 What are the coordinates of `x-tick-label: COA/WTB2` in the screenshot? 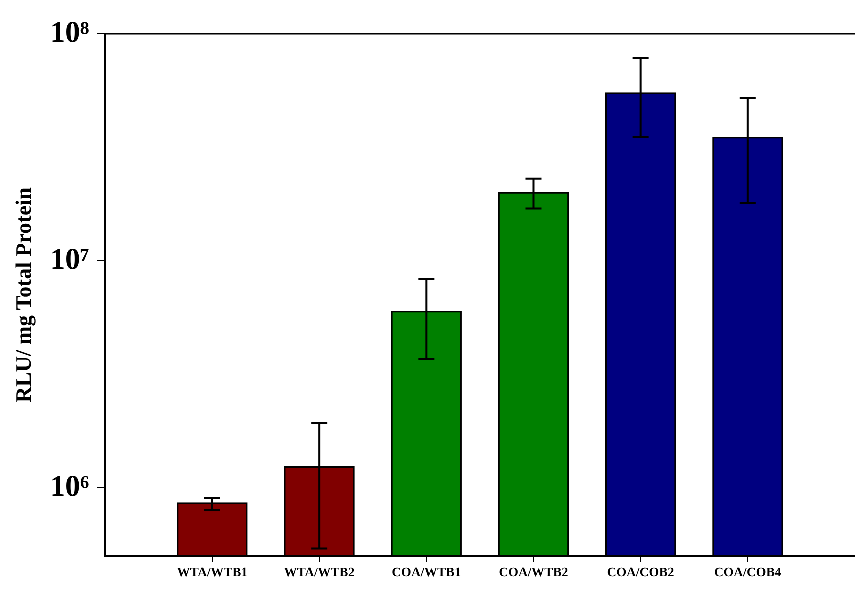 It's located at (533, 572).